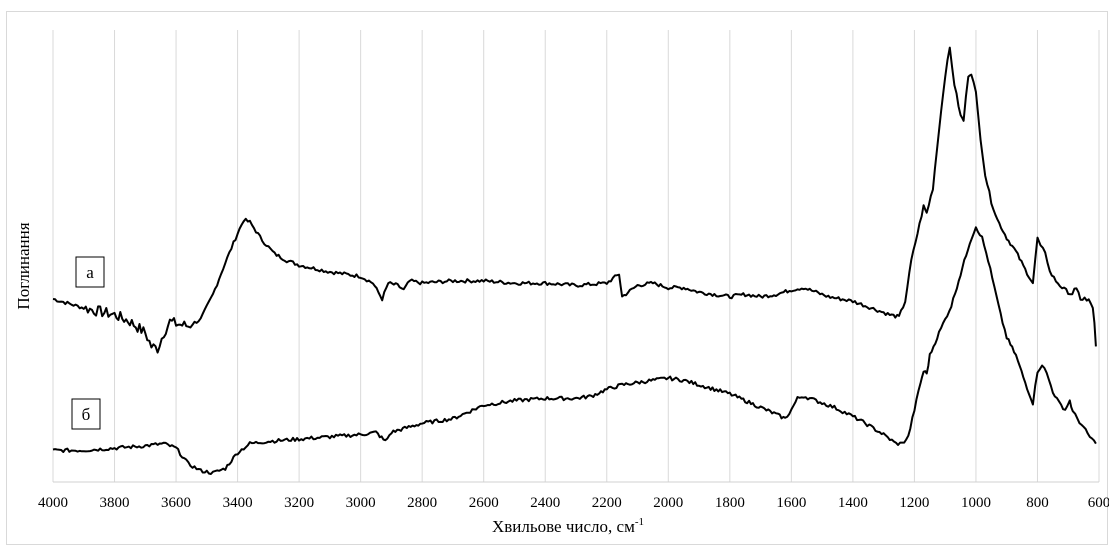 The height and width of the screenshot is (549, 1118). What do you see at coordinates (607, 503) in the screenshot?
I see `x-tick-label-2200: 2200` at bounding box center [607, 503].